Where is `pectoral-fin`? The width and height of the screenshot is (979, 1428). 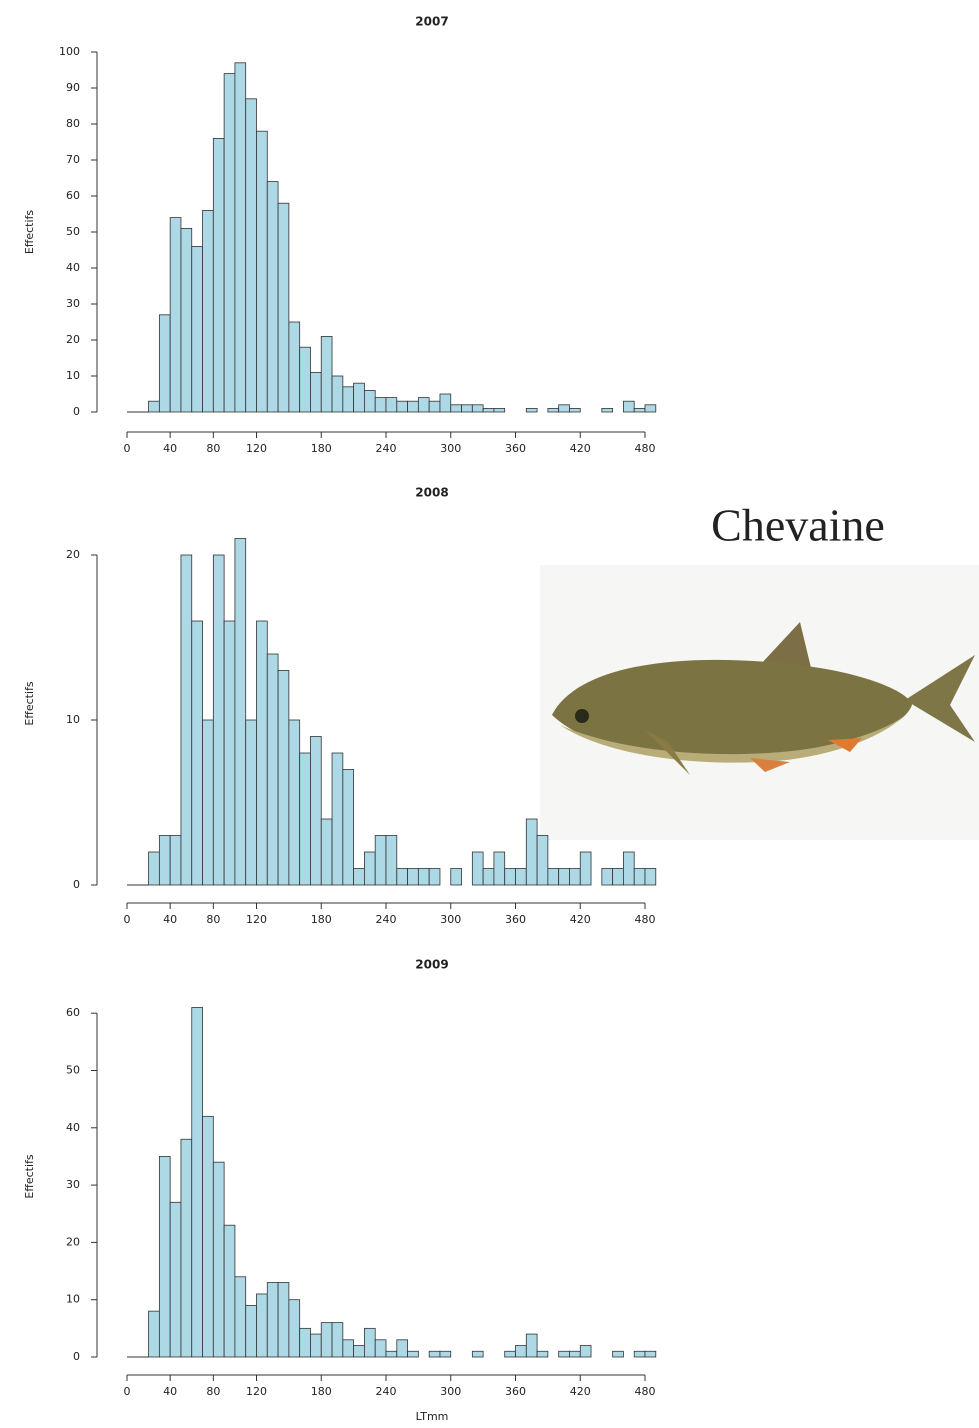
pectoral-fin is located at coordinates (667, 752).